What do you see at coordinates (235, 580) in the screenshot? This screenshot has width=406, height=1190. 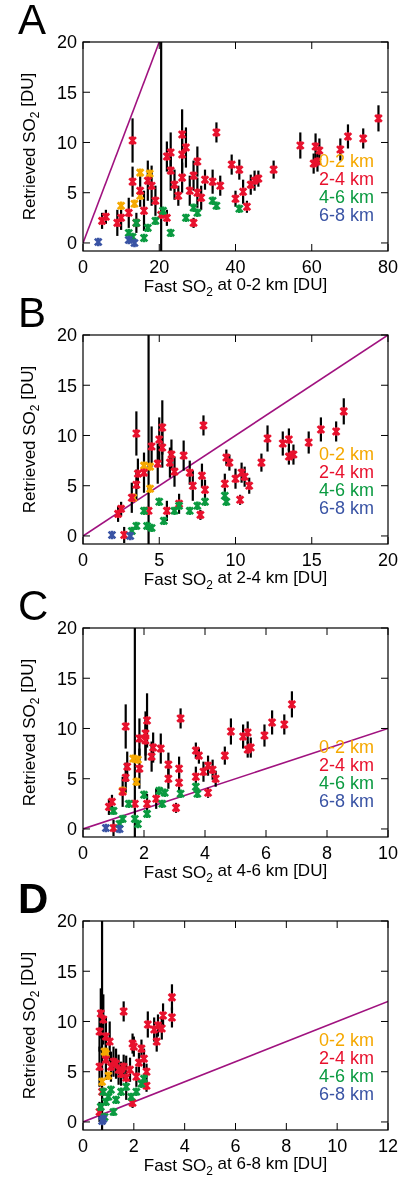 I see `x-axis-title: Fast SO$_{2}$ at 2-4 km [DU]` at bounding box center [235, 580].